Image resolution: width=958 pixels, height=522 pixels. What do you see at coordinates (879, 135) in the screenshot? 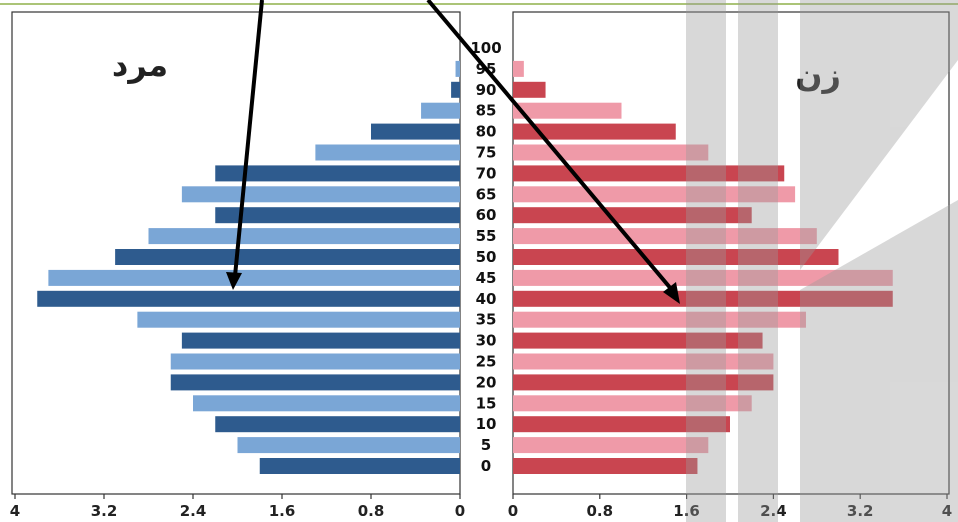
I see `watermark-wedge-top` at bounding box center [879, 135].